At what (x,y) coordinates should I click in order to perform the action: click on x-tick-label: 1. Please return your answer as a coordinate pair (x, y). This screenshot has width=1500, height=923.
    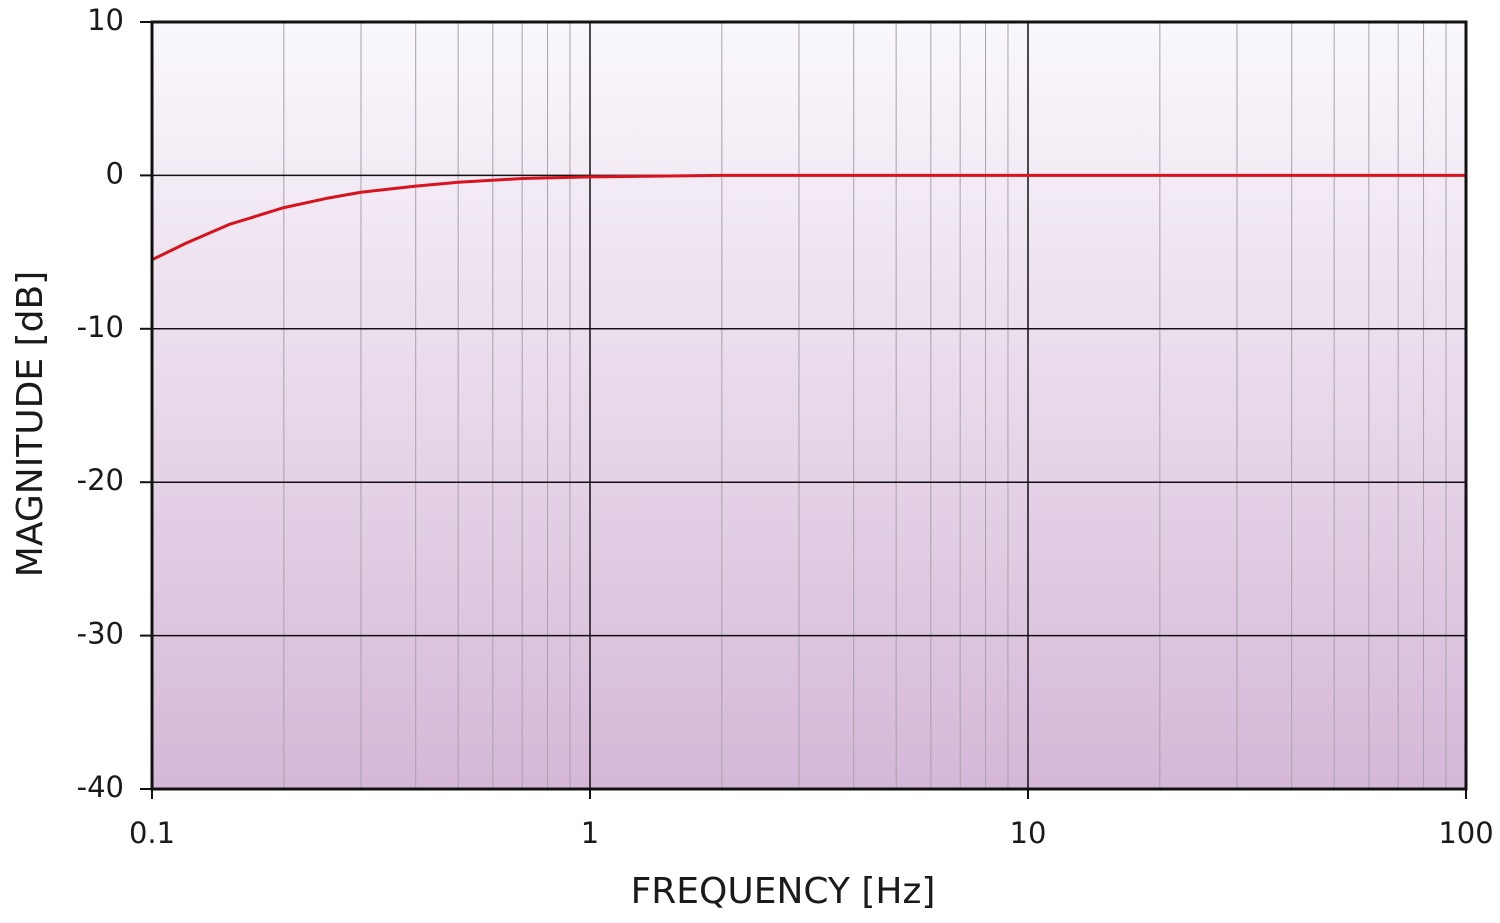
    Looking at the image, I should click on (590, 833).